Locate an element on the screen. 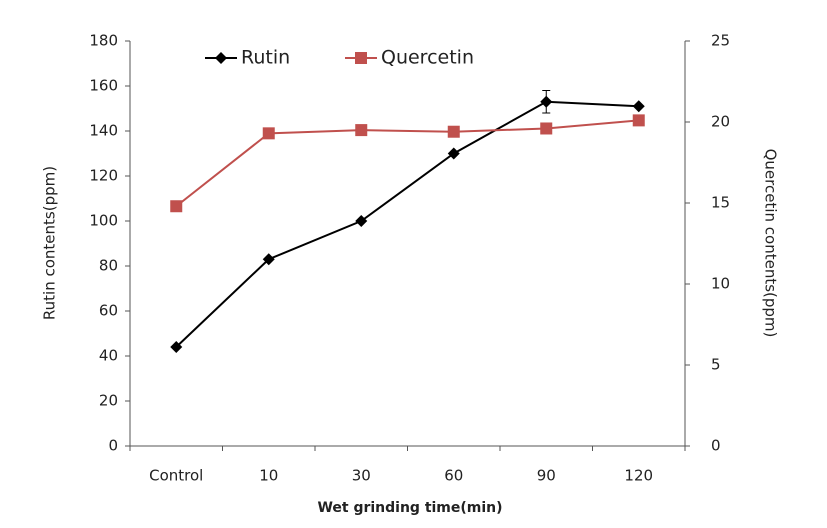  x-tick-label: Control is located at coordinates (176, 476).